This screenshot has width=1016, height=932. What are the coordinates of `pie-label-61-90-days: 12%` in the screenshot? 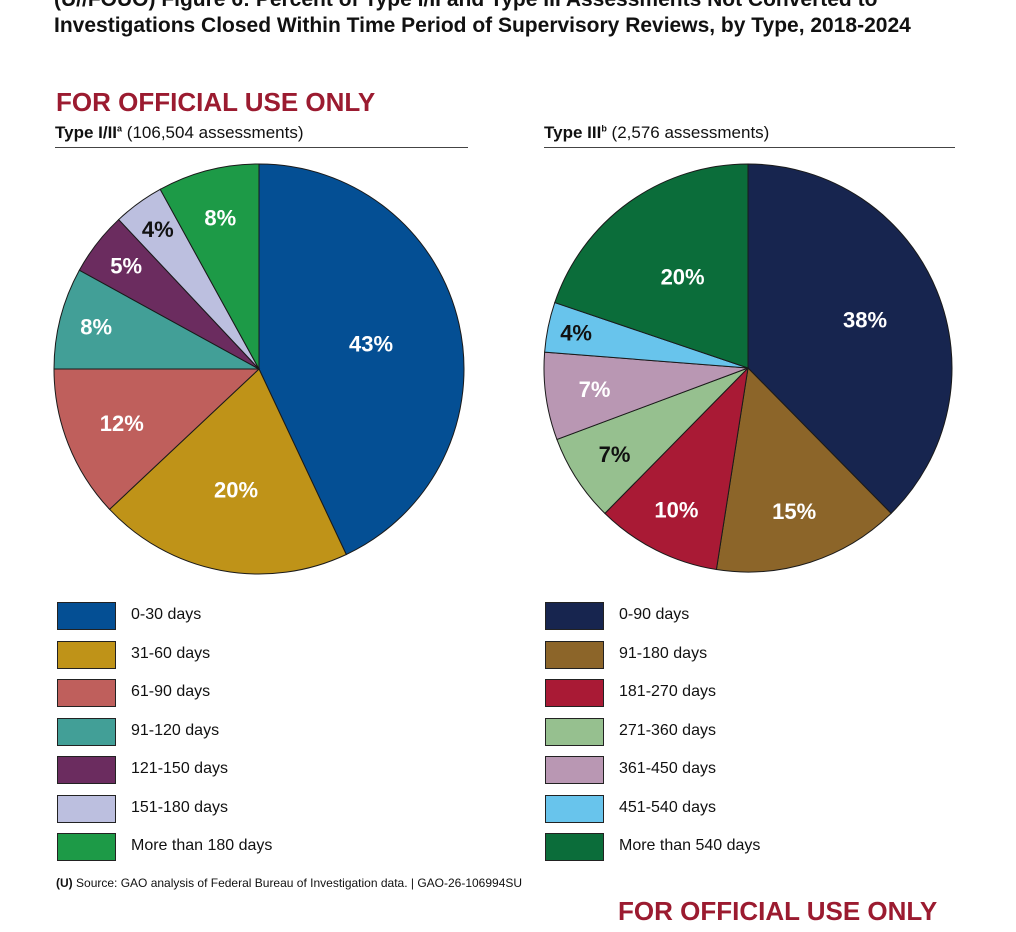 It's located at (122, 423).